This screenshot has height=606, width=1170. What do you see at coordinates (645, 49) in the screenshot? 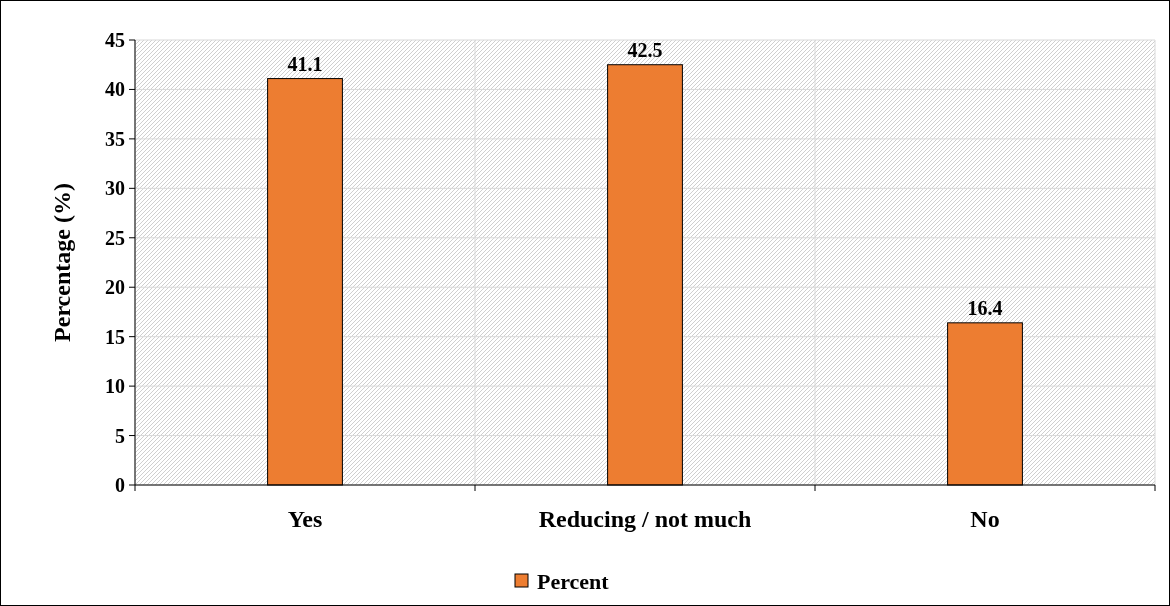
I see `data-label: 42.5` at bounding box center [645, 49].